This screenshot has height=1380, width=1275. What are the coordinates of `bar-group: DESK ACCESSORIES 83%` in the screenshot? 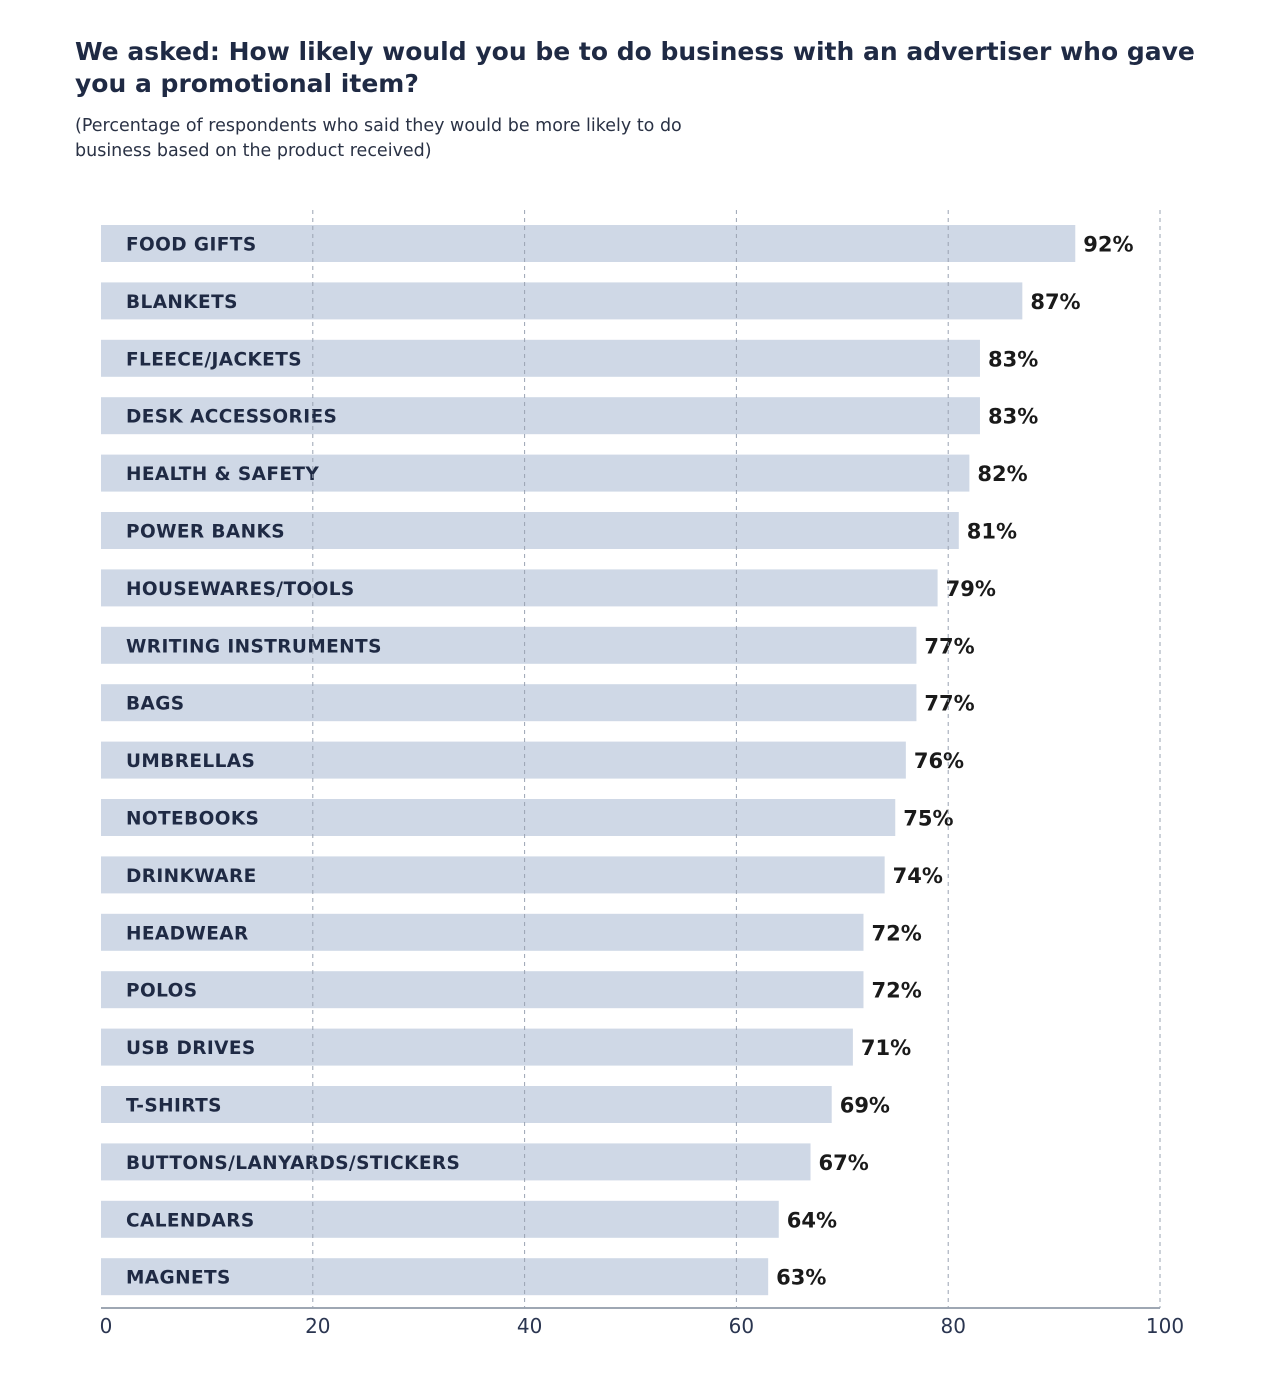 It's located at (569, 416).